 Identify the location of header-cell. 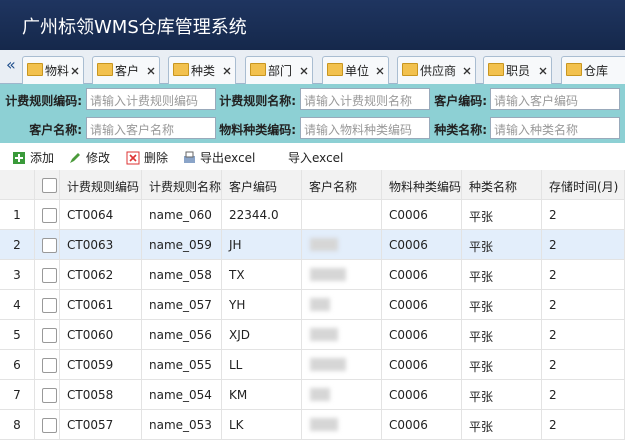
(47, 185).